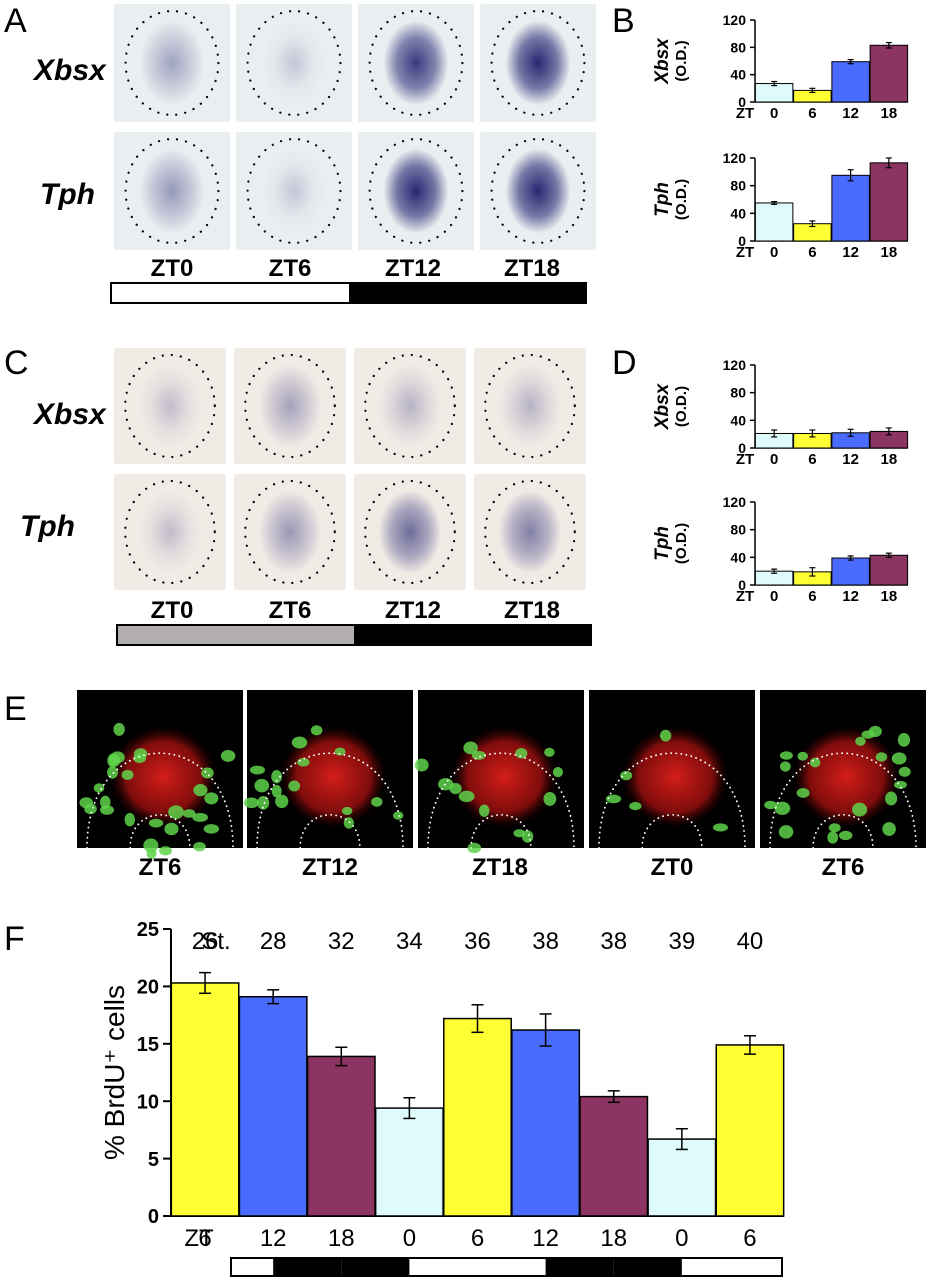  I want to click on panel-c-image-xbsx-zt6, so click(290, 406).